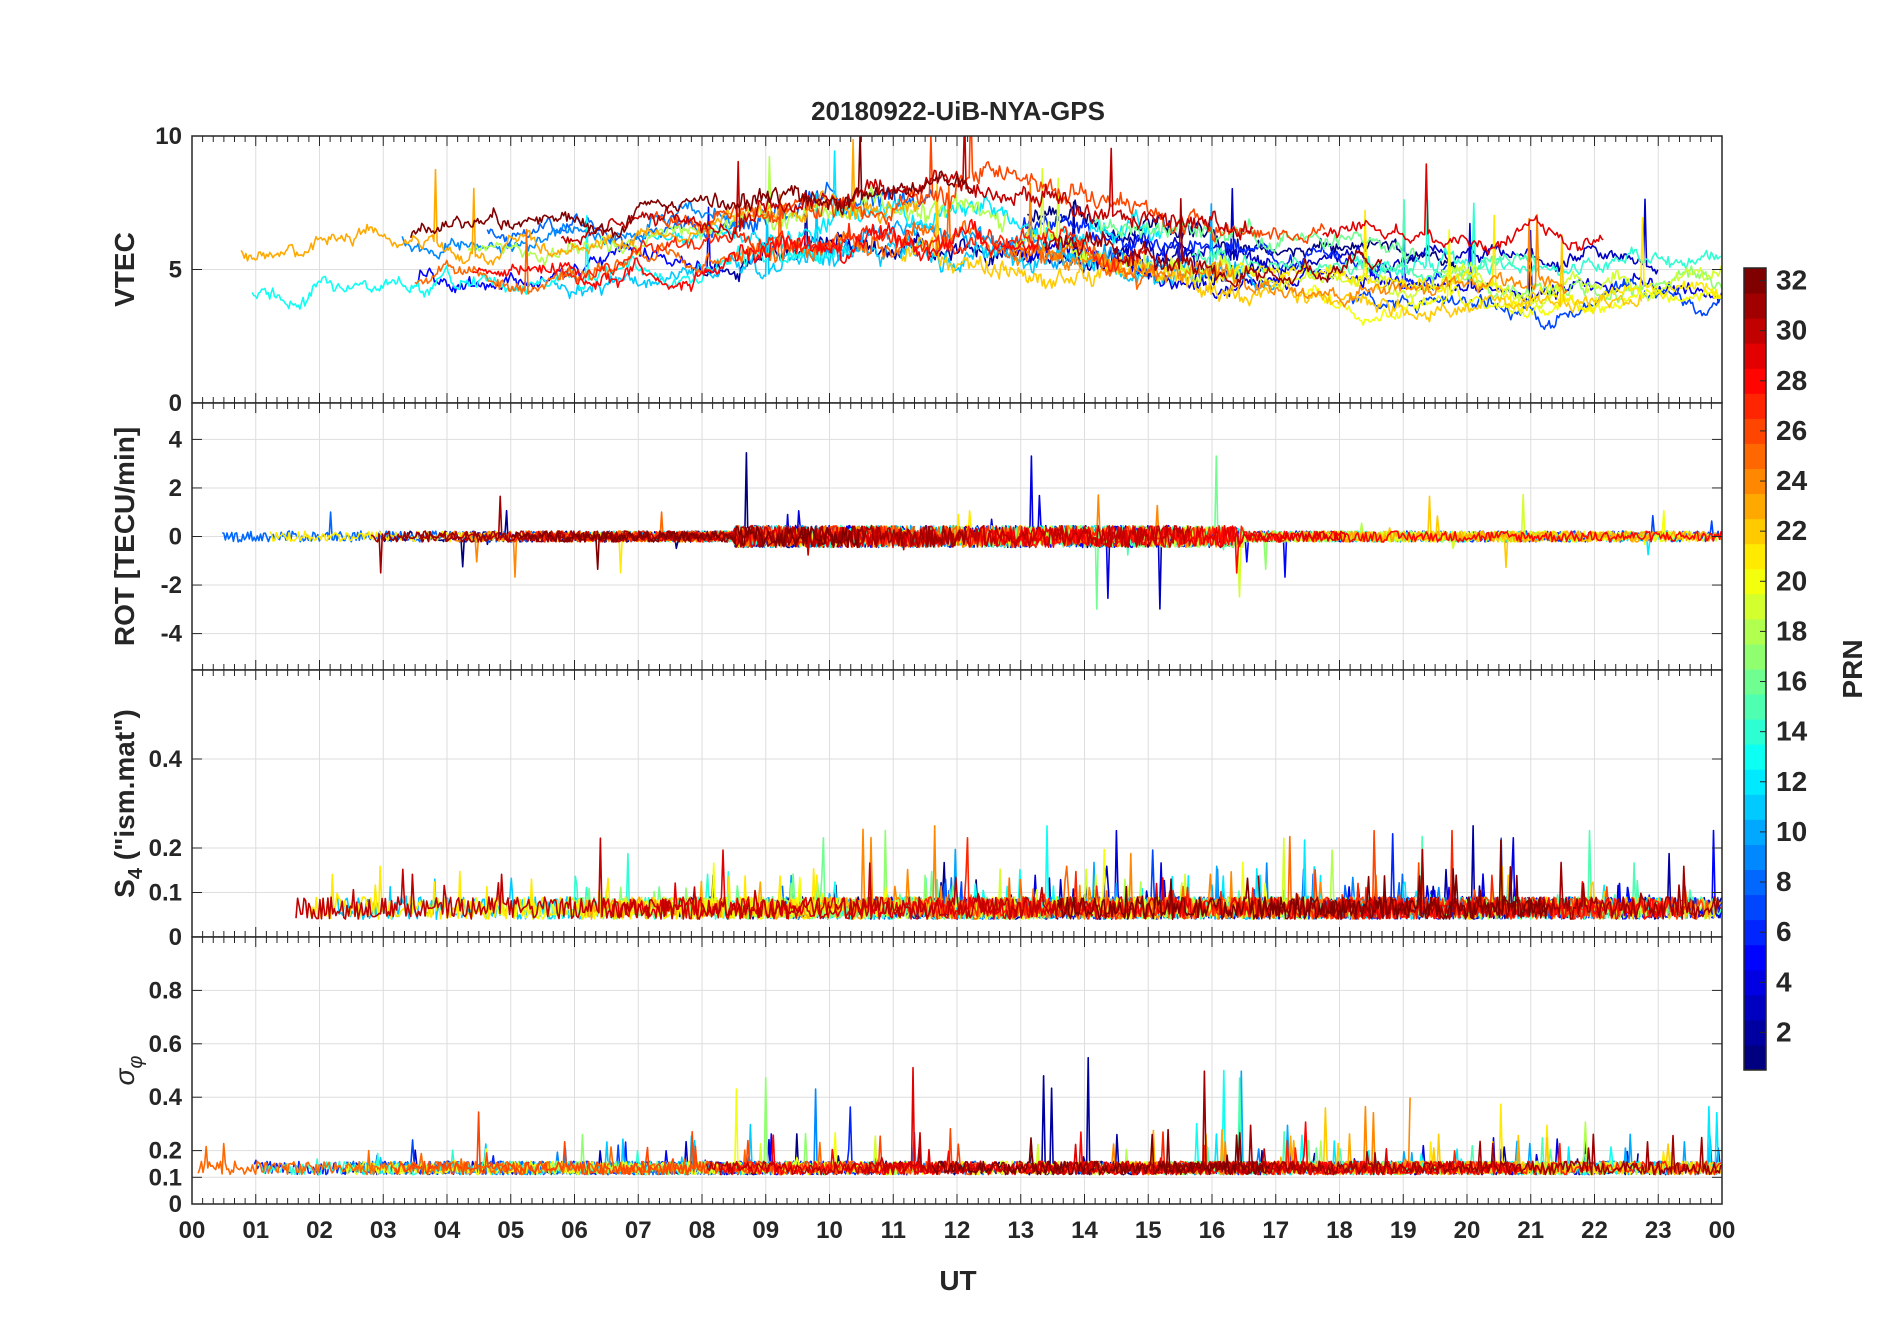  Describe the element at coordinates (168, 136) in the screenshot. I see `y-tick-label: 10` at that location.